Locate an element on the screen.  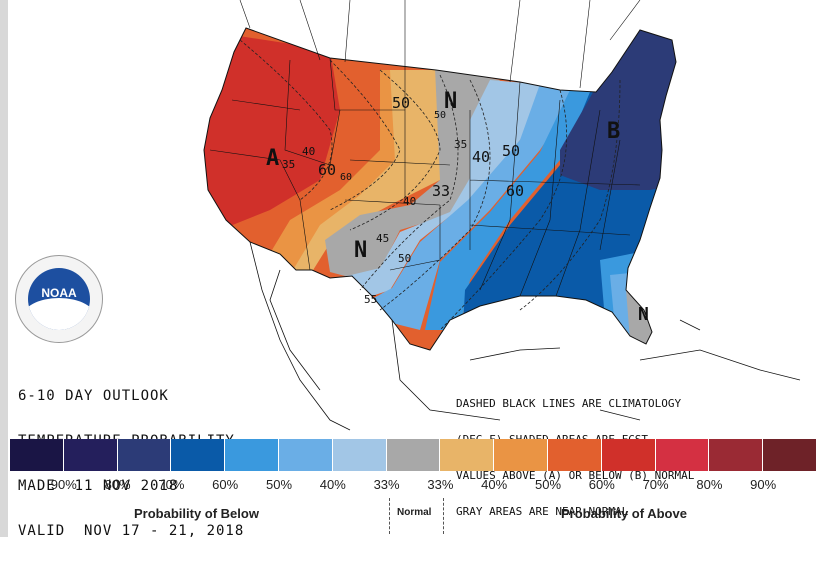
below-50-band is located at coordinates (475, 207).